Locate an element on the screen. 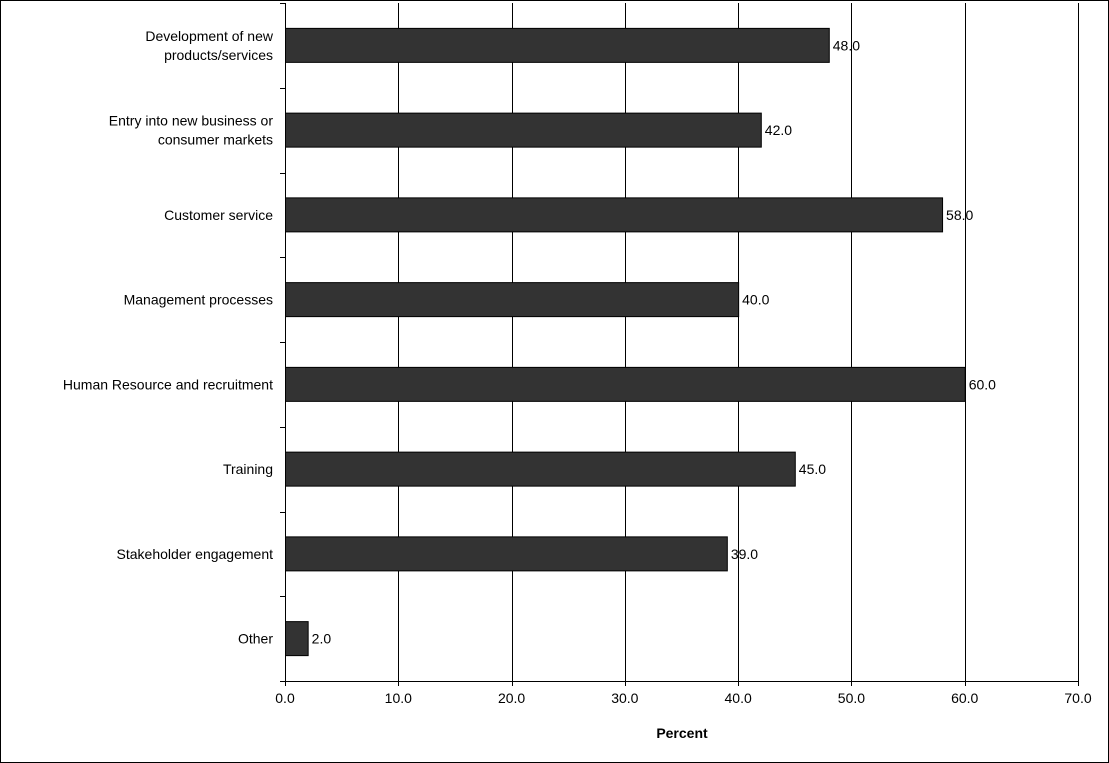  category-label-line: Entry into new business or is located at coordinates (191, 121).